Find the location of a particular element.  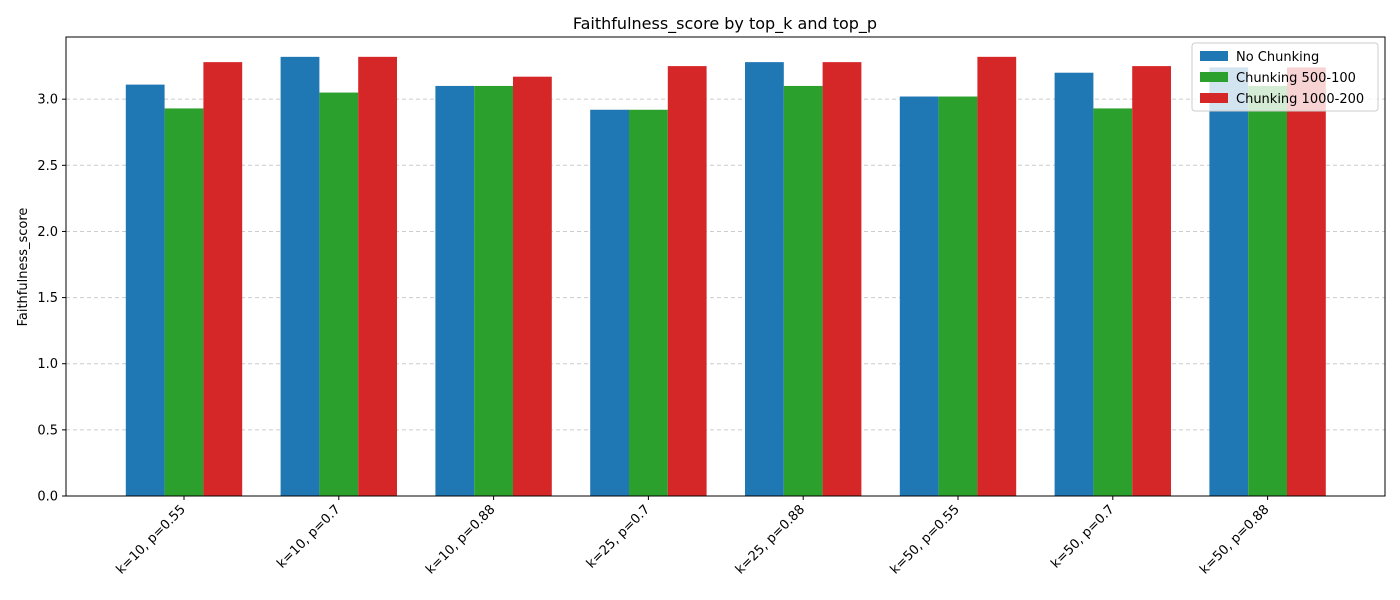

y-tick-label: 1.0 is located at coordinates (47, 364).